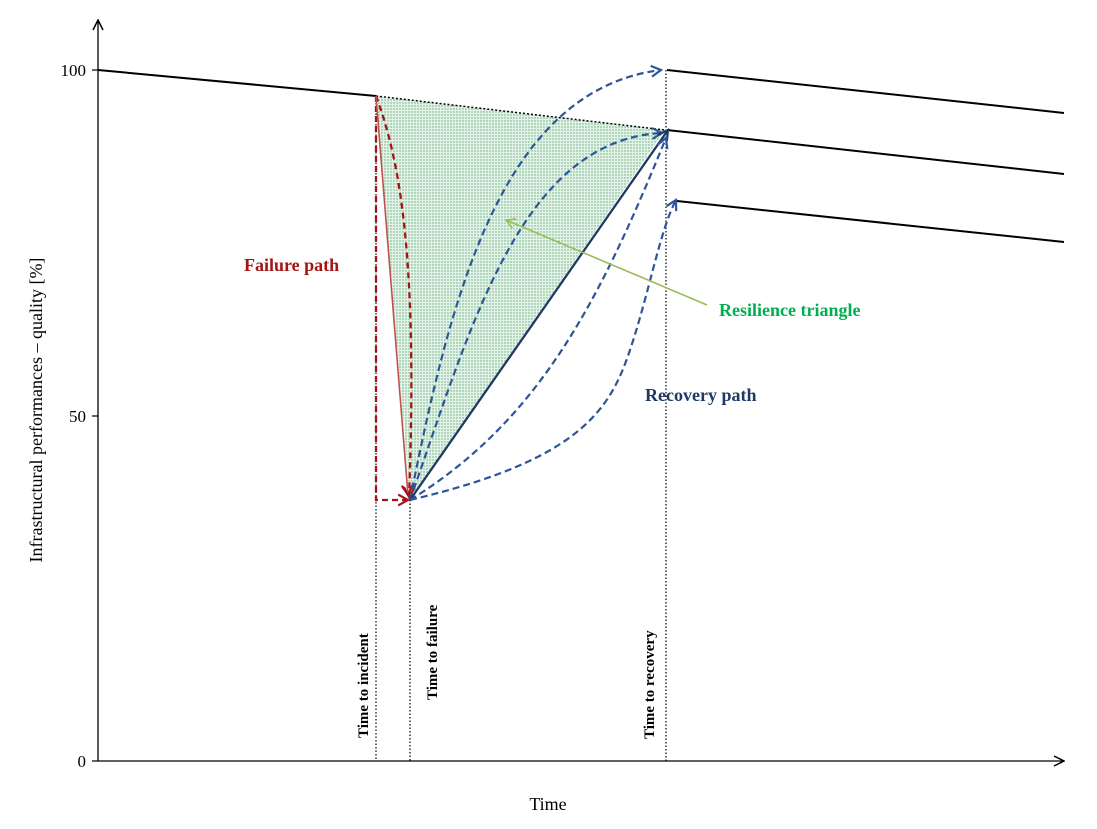 The height and width of the screenshot is (829, 1097). I want to click on failure-path-stepped, so click(391, 298).